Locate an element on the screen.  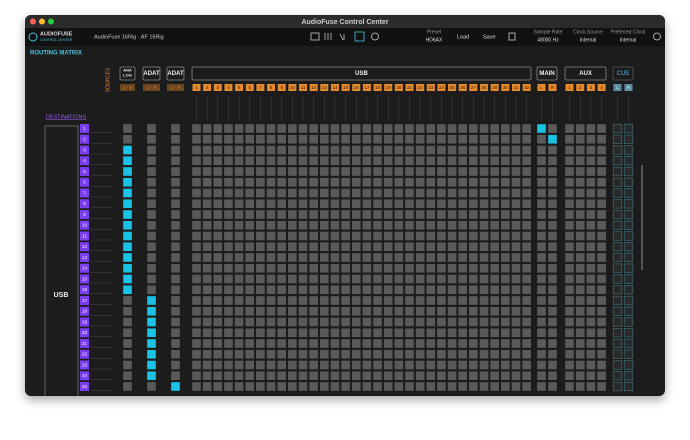
tab-icon is located at coordinates (328, 36).